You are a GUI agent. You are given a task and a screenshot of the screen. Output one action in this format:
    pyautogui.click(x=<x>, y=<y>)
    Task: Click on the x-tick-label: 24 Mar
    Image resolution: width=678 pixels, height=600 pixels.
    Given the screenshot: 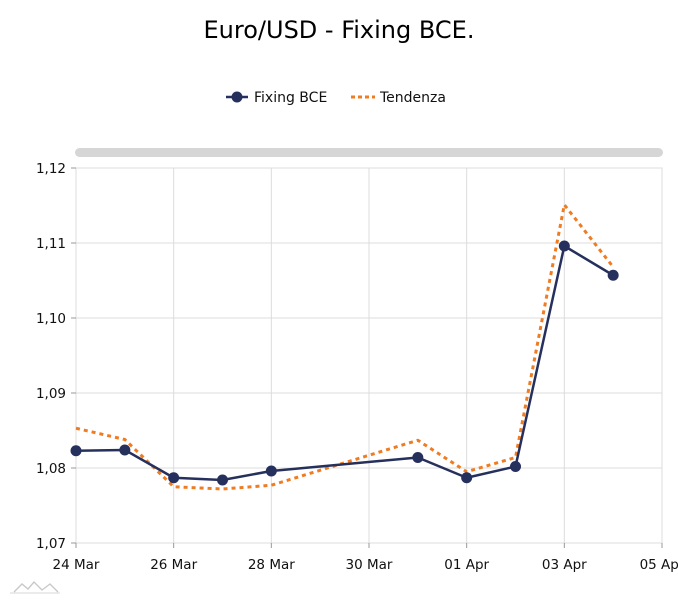 What is the action you would take?
    pyautogui.click(x=76, y=565)
    